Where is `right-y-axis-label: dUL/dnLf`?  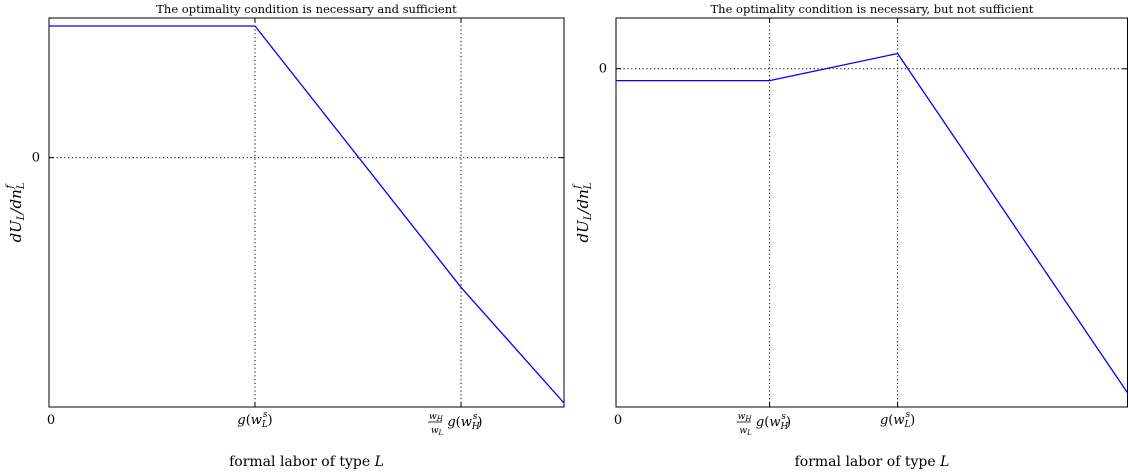
right-y-axis-label: dUL/dnLf is located at coordinates (583, 212).